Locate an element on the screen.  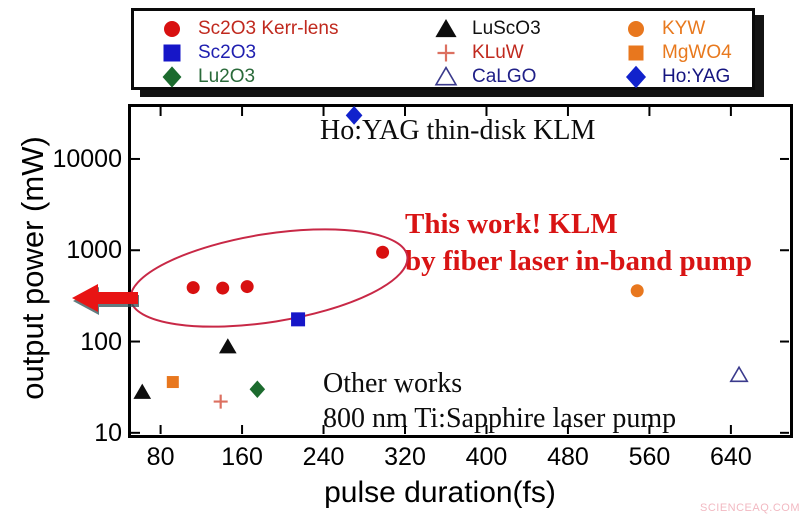
legend-item-calgo: CaLGO is located at coordinates (529, 76).